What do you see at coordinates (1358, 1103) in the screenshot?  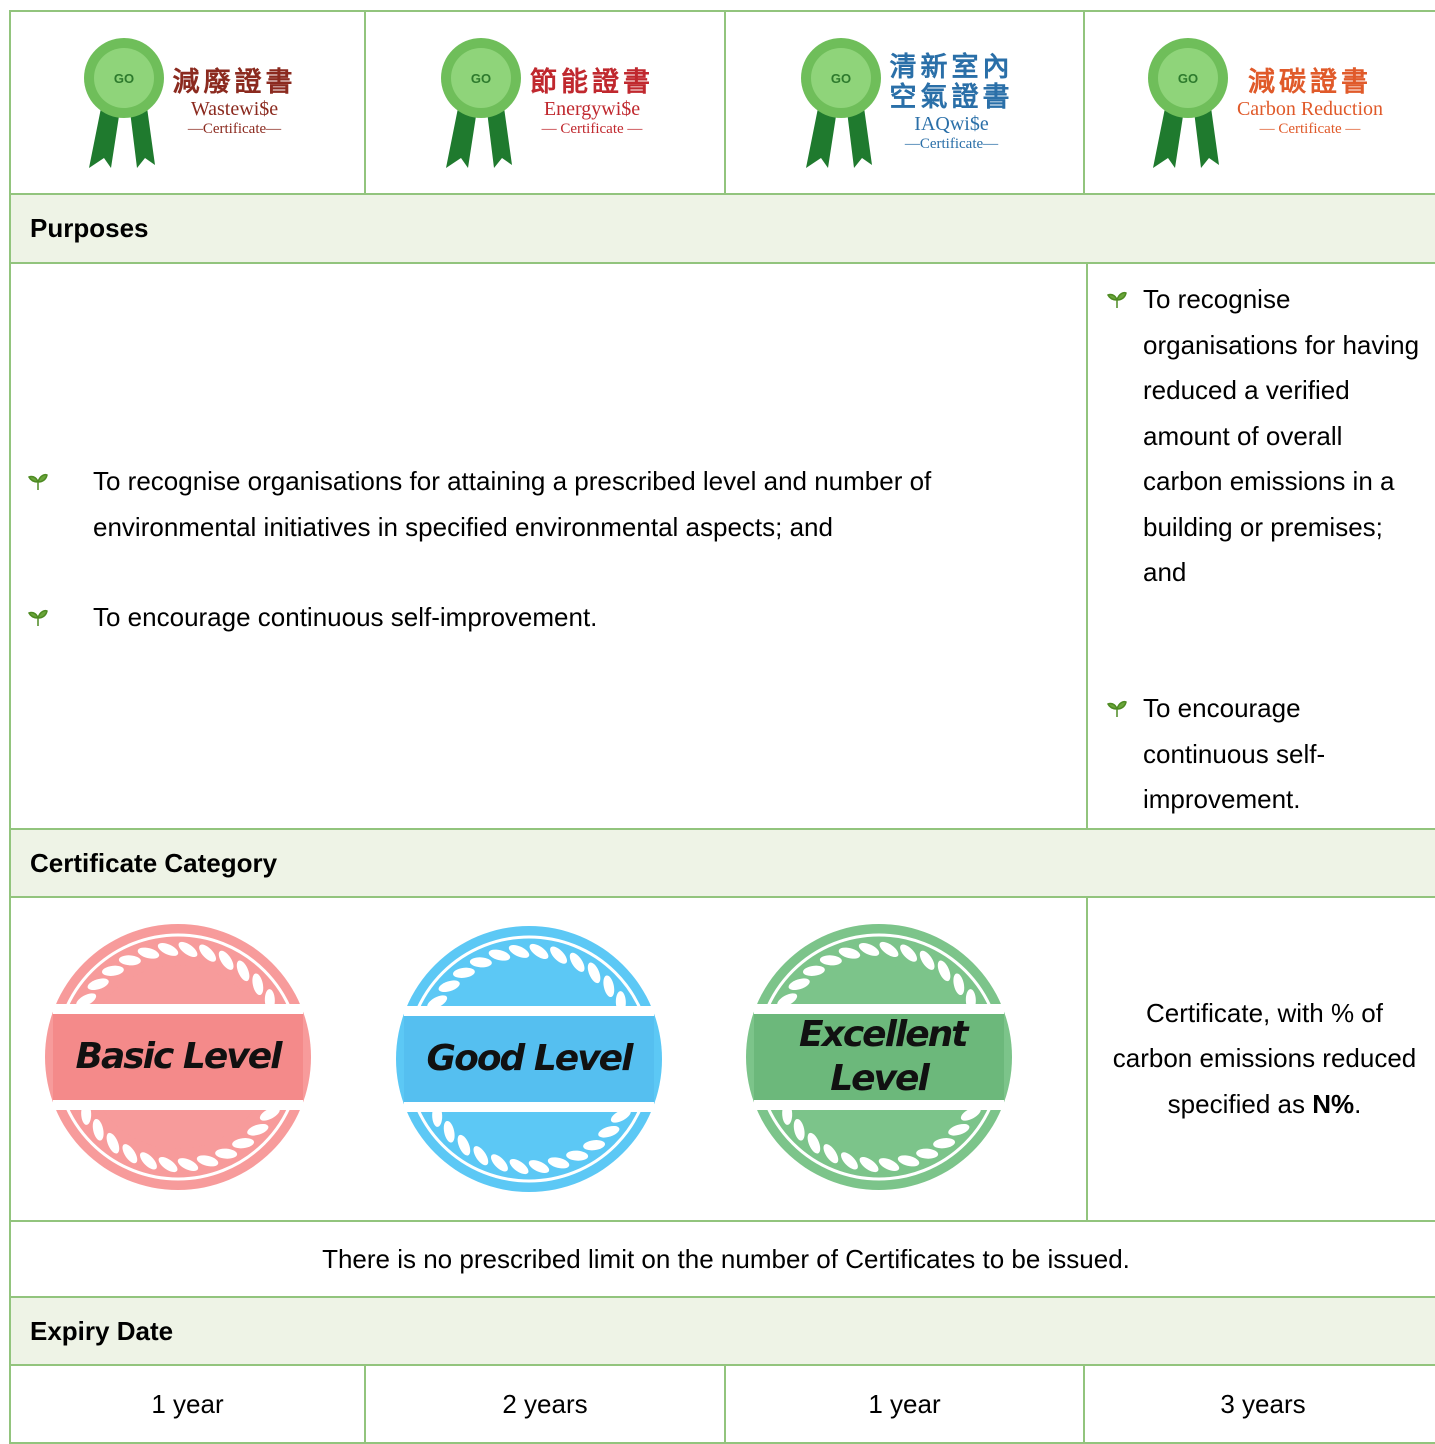 I see `carbon-end: .` at bounding box center [1358, 1103].